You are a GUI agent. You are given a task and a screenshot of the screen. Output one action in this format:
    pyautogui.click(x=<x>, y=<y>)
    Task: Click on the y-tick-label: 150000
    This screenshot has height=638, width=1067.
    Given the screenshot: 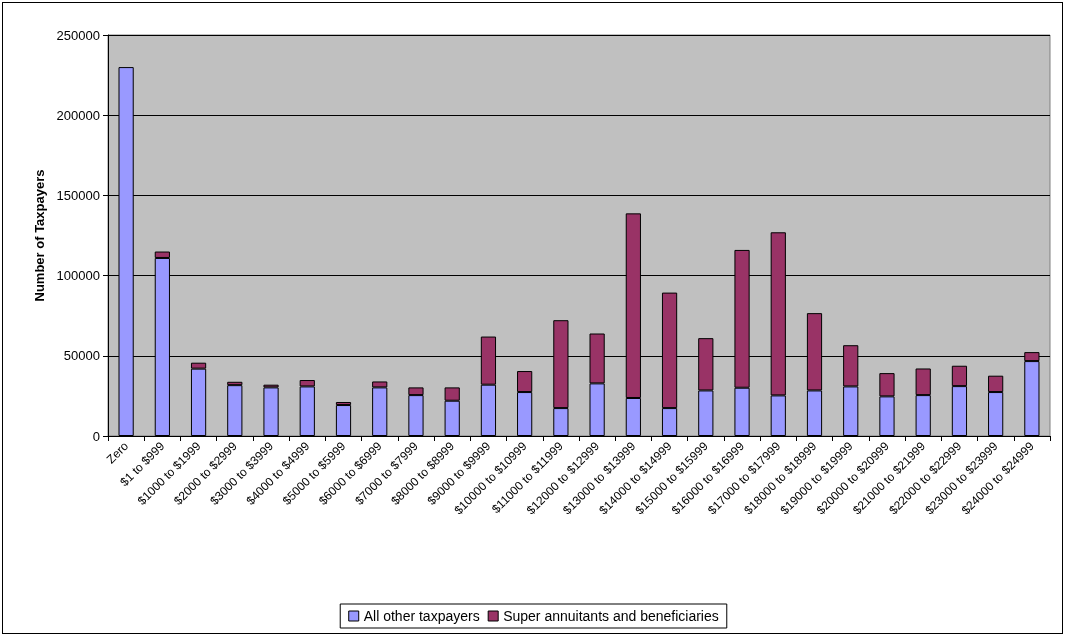 What is the action you would take?
    pyautogui.click(x=78, y=195)
    